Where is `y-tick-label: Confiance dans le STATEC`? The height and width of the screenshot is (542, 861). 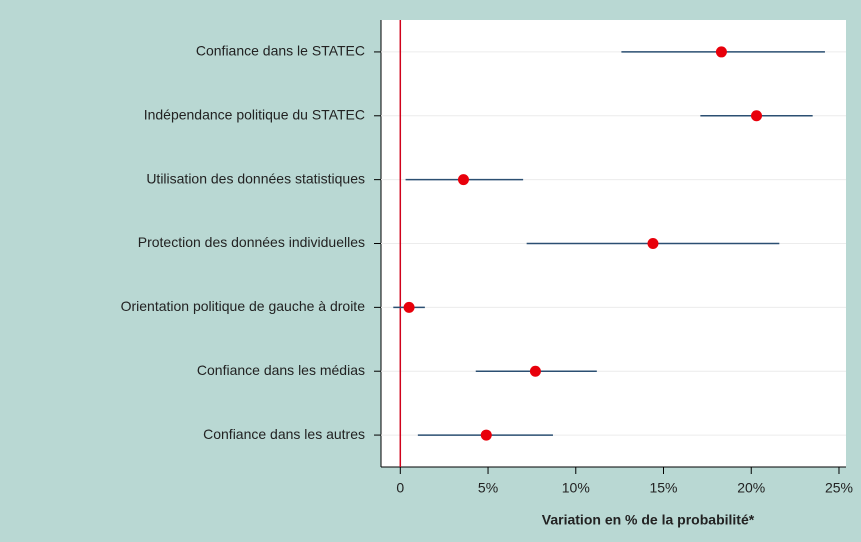 y-tick-label: Confiance dans le STATEC is located at coordinates (280, 51).